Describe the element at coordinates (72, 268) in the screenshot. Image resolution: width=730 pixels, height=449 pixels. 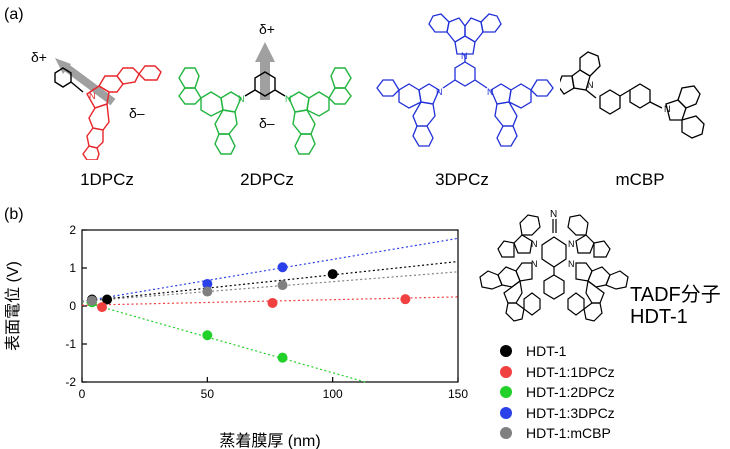
I see `y-tick-label: 1` at that location.